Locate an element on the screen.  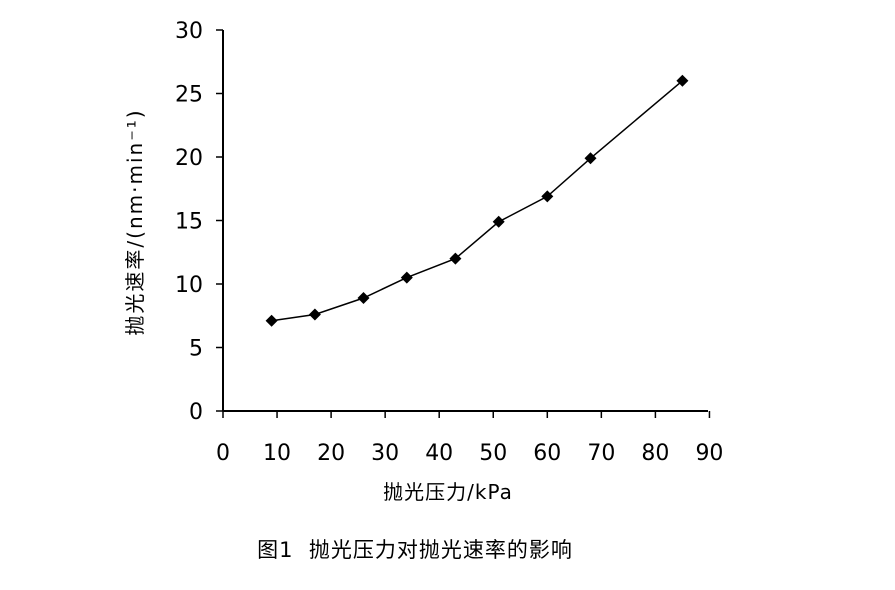
y-tick-label: 10 is located at coordinates (189, 285).